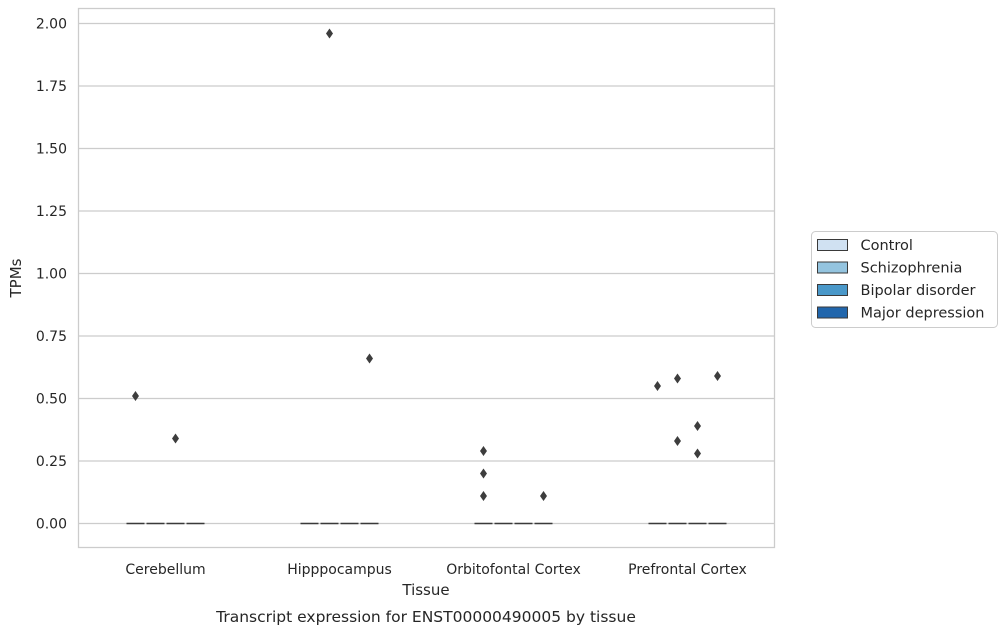 The width and height of the screenshot is (1007, 634). I want to click on y-tick-labels: 0.00 0.25 0.50 0.75 1.00 1.25 1.50 1.75 2.00, so click(51, 275).